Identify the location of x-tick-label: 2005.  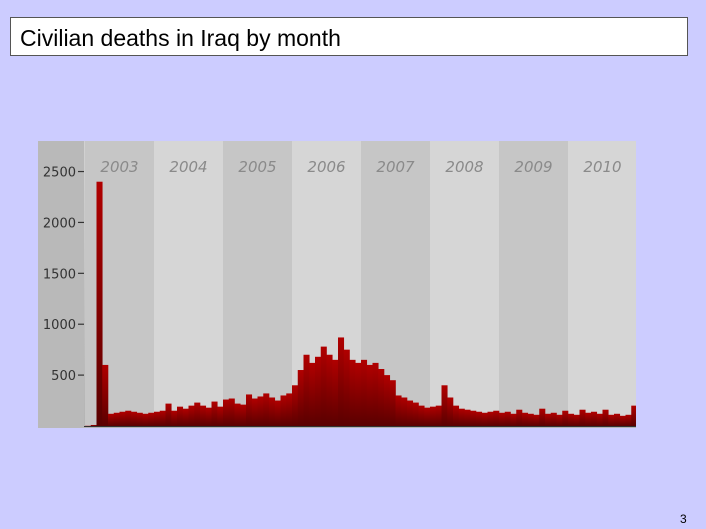
(257, 167).